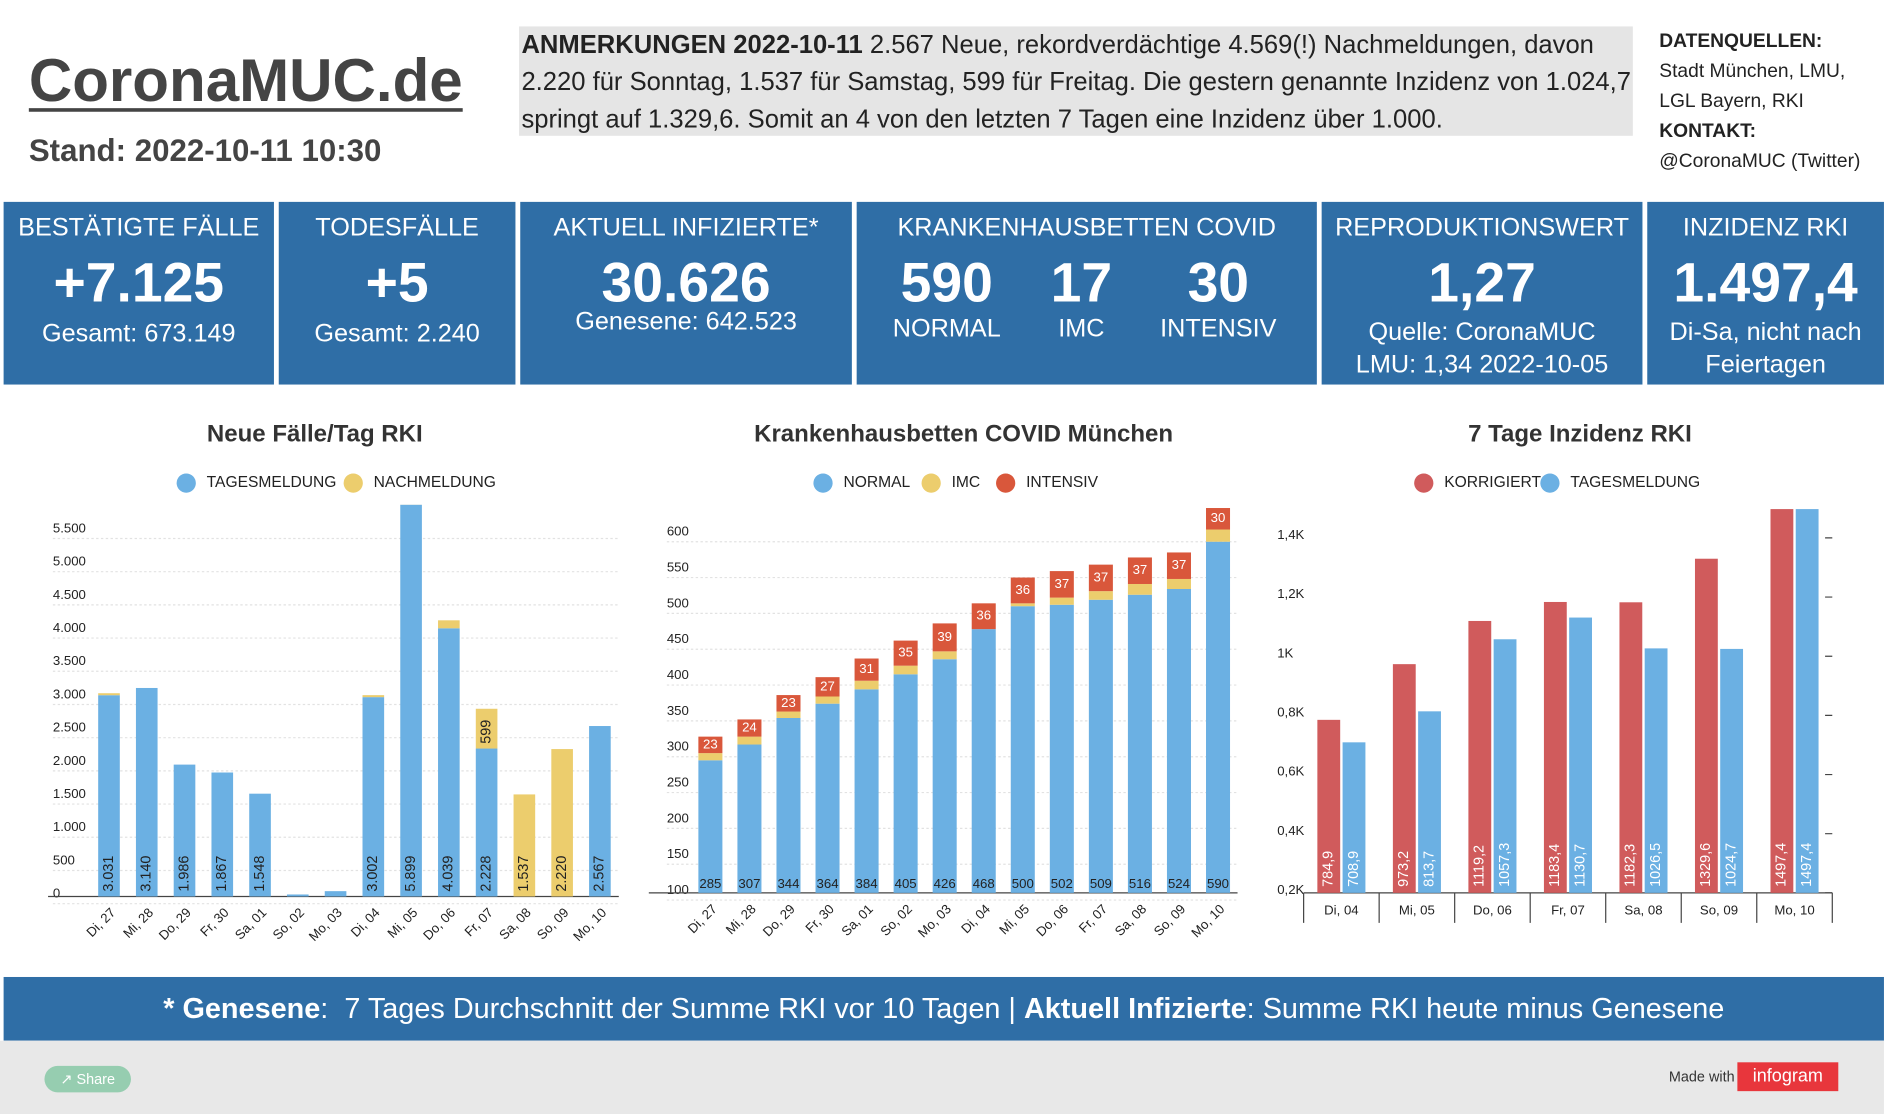  What do you see at coordinates (397, 333) in the screenshot?
I see `kpi-sub: Gesamt: 2.240` at bounding box center [397, 333].